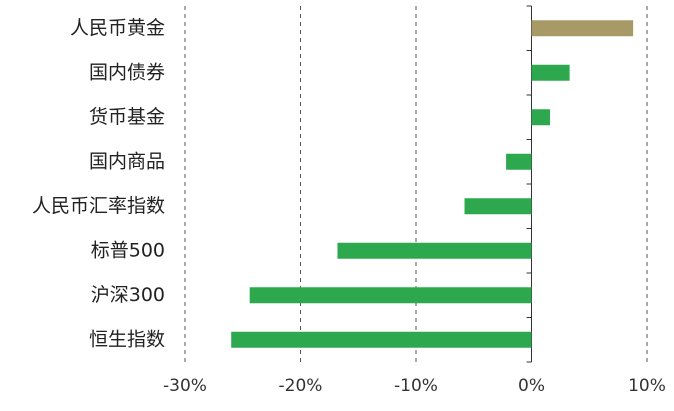  I want to click on y-tick-label: 国内商品, so click(127, 161).